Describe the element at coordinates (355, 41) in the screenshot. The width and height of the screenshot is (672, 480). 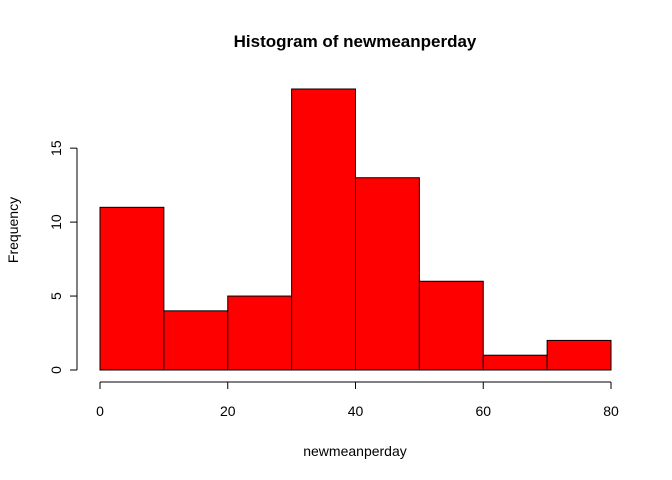
I see `chart-title: Histogram of newmeanperday` at that location.